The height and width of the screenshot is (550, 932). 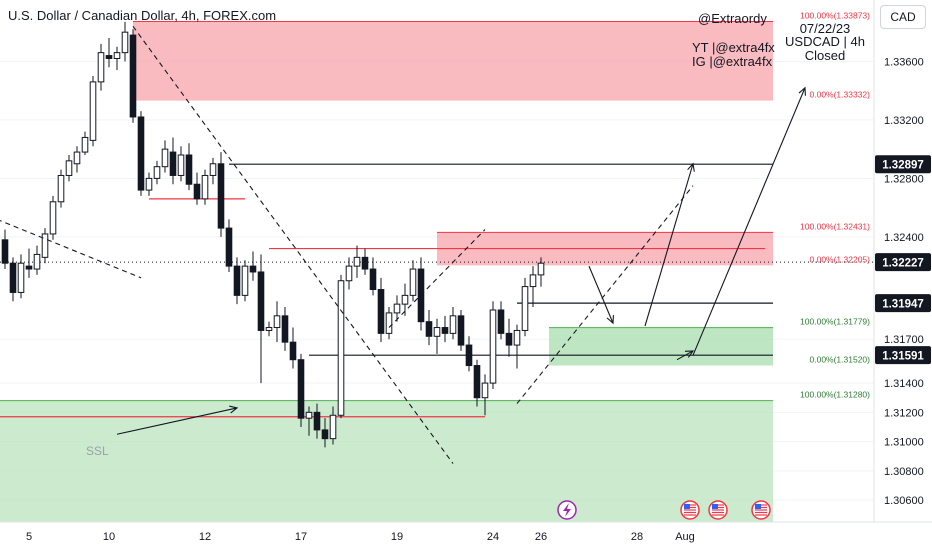 I want to click on price-badge: 1.31591, so click(x=903, y=355).